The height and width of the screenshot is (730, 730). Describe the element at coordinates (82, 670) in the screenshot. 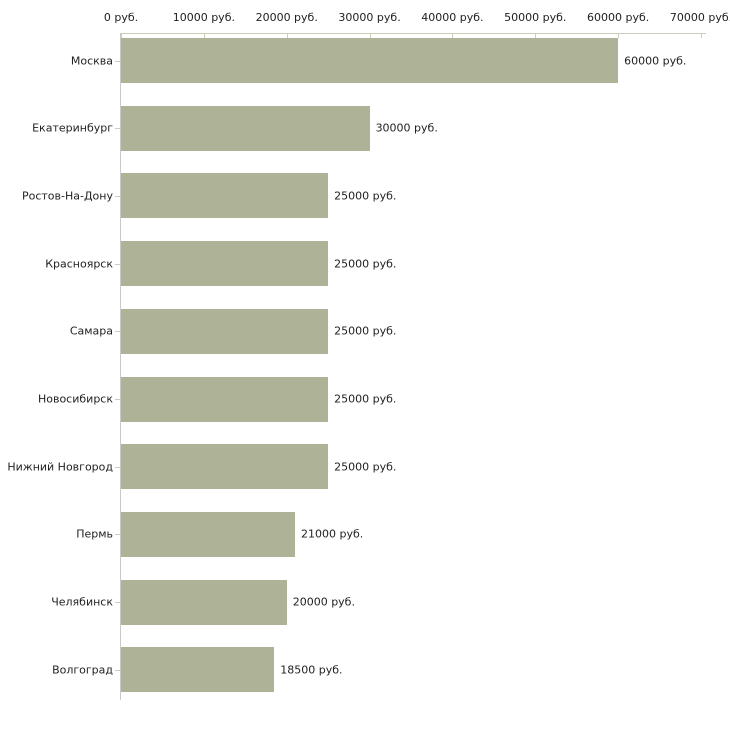

I see `category-label: Волгоград` at that location.